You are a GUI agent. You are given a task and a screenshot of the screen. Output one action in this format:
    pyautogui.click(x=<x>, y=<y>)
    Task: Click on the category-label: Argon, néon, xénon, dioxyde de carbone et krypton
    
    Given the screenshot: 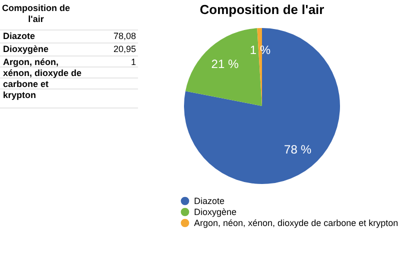 What is the action you would take?
    pyautogui.click(x=42, y=78)
    